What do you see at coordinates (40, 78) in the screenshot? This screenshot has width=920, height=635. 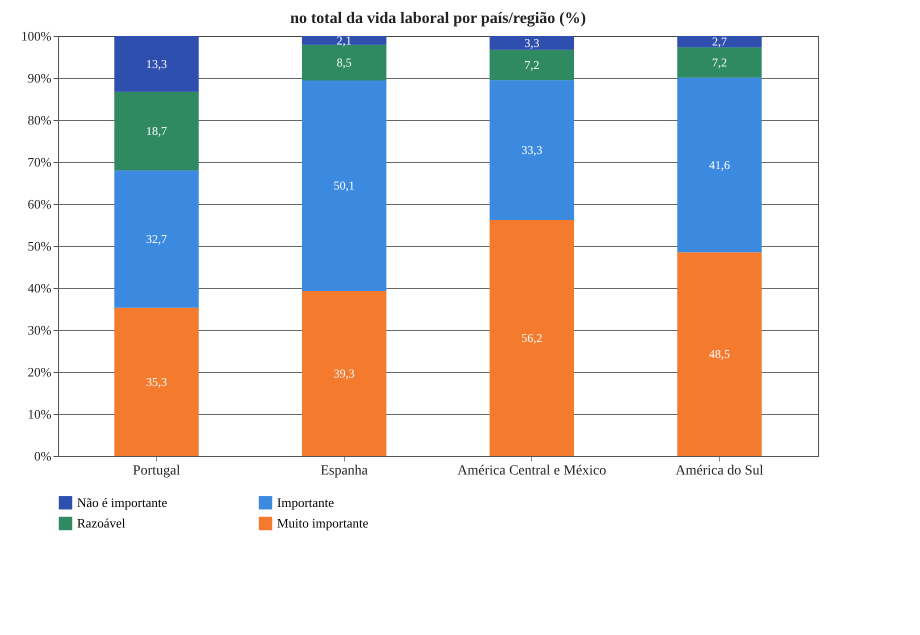 I see `y-tick-label: 90%` at bounding box center [40, 78].